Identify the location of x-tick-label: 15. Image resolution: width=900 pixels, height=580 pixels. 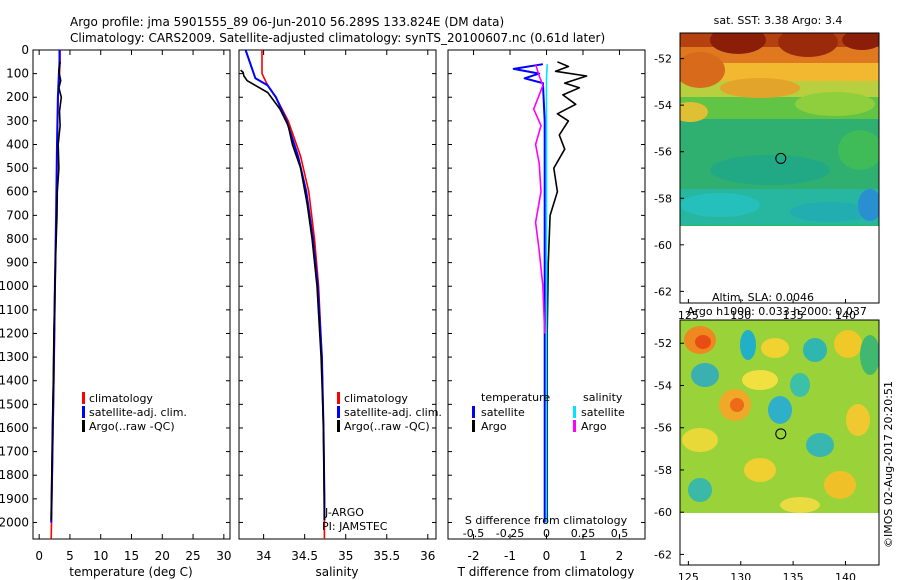
(131, 556).